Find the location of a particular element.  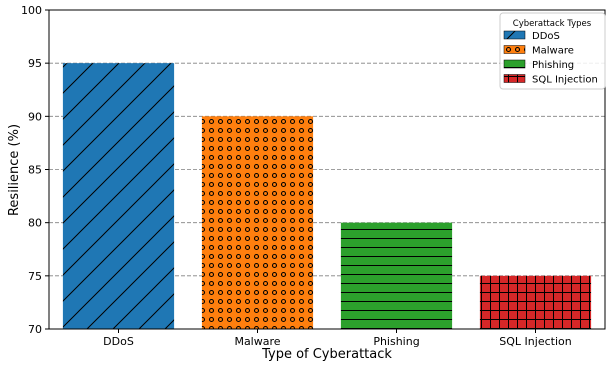

y-tick-label: 85 is located at coordinates (35, 170).